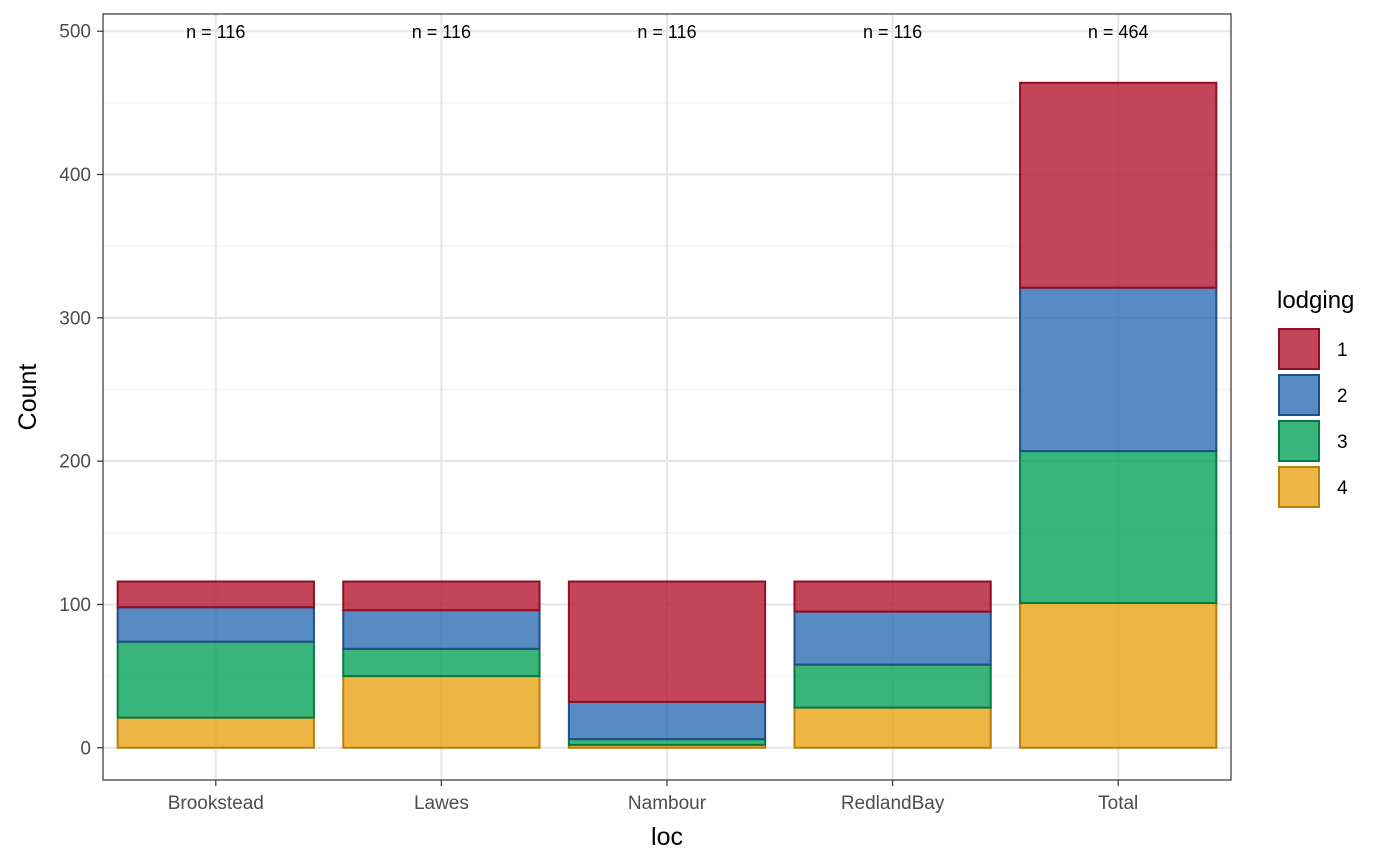 The height and width of the screenshot is (866, 1400). Describe the element at coordinates (1342, 488) in the screenshot. I see `legend-label: 4` at that location.